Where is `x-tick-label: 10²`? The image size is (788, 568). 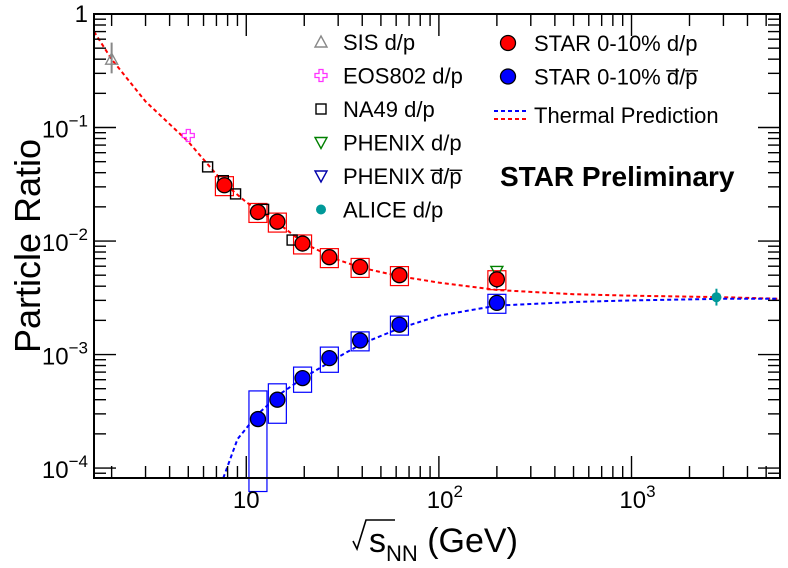 x-tick-label: 10² is located at coordinates (445, 498).